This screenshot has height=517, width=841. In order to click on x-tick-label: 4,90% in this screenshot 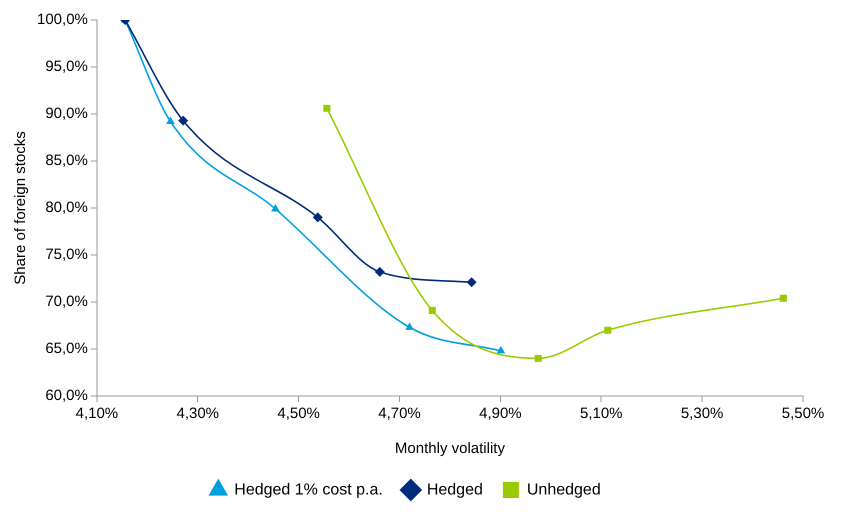, I will do `click(500, 413)`.